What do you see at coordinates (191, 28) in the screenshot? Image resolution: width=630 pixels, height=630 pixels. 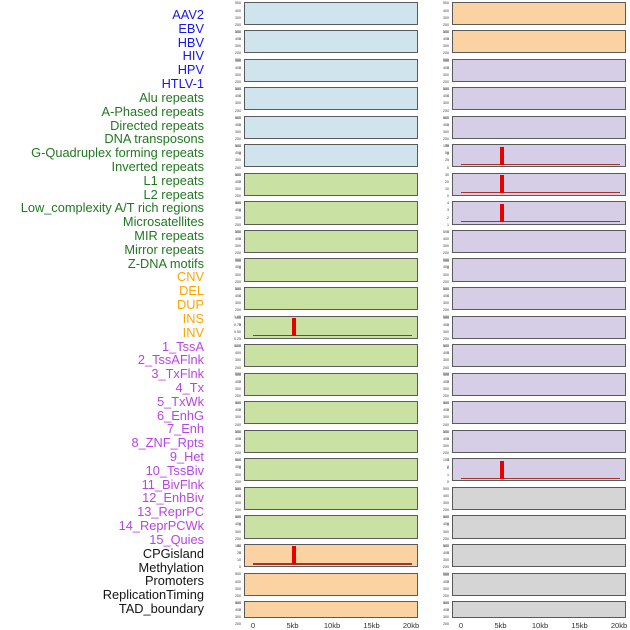 I see `feature-label-ebv: EBV` at bounding box center [191, 28].